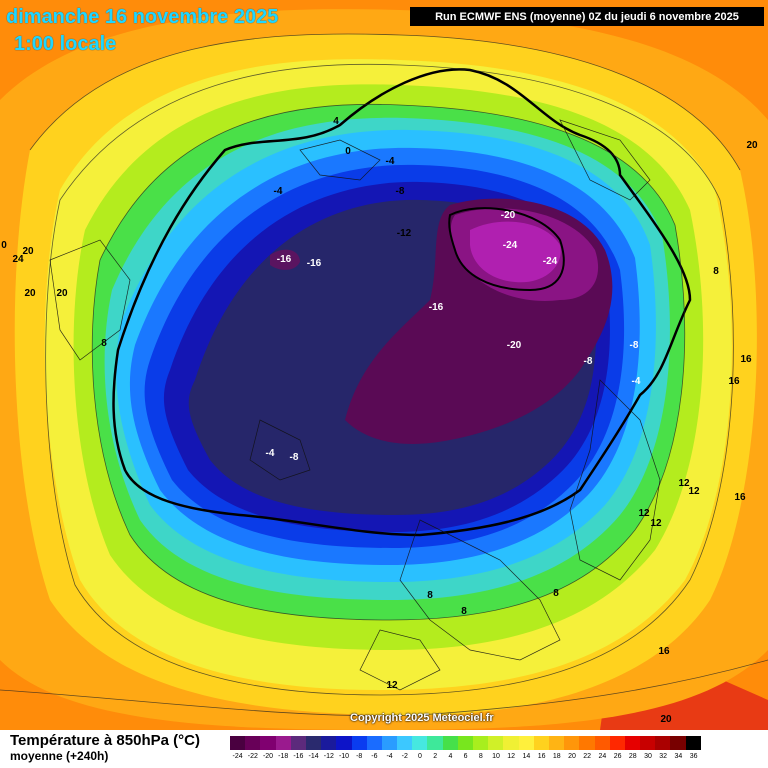 The image size is (768, 768). Describe the element at coordinates (404, 233) in the screenshot. I see `isotherm-label: -12` at that location.